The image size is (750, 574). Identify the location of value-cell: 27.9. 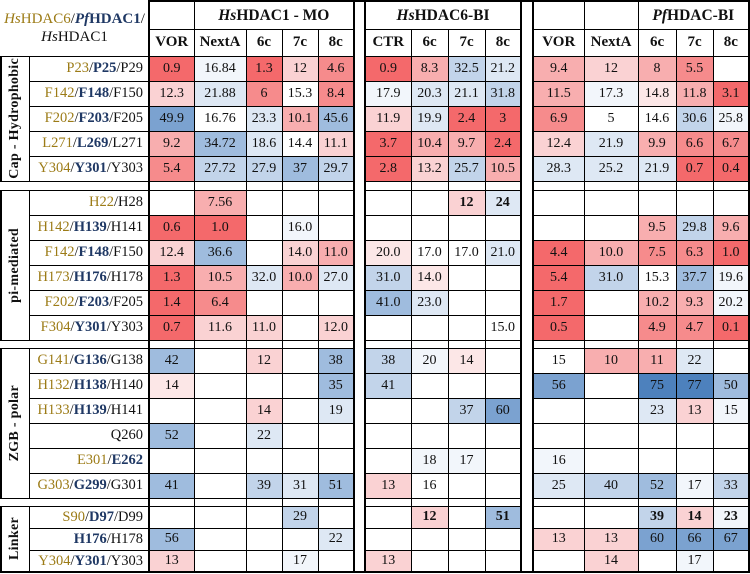
(264, 168).